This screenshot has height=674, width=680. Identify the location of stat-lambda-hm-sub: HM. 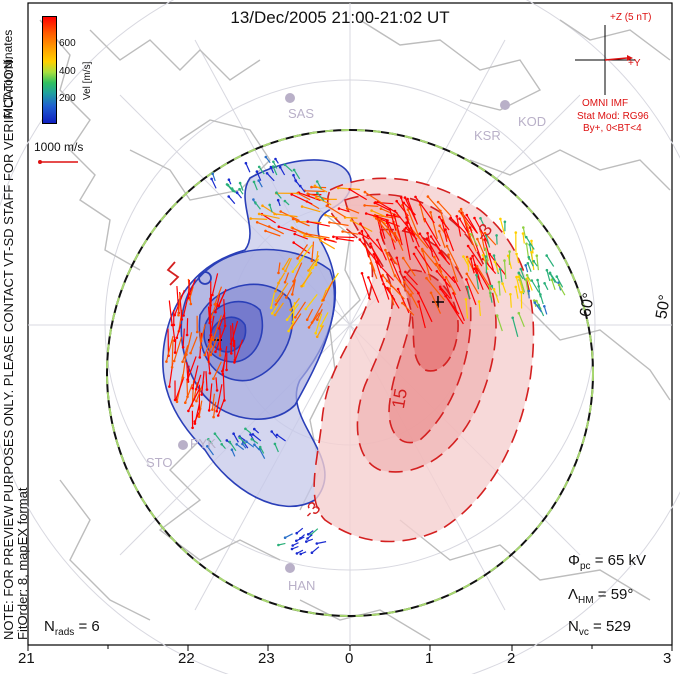
(586, 600).